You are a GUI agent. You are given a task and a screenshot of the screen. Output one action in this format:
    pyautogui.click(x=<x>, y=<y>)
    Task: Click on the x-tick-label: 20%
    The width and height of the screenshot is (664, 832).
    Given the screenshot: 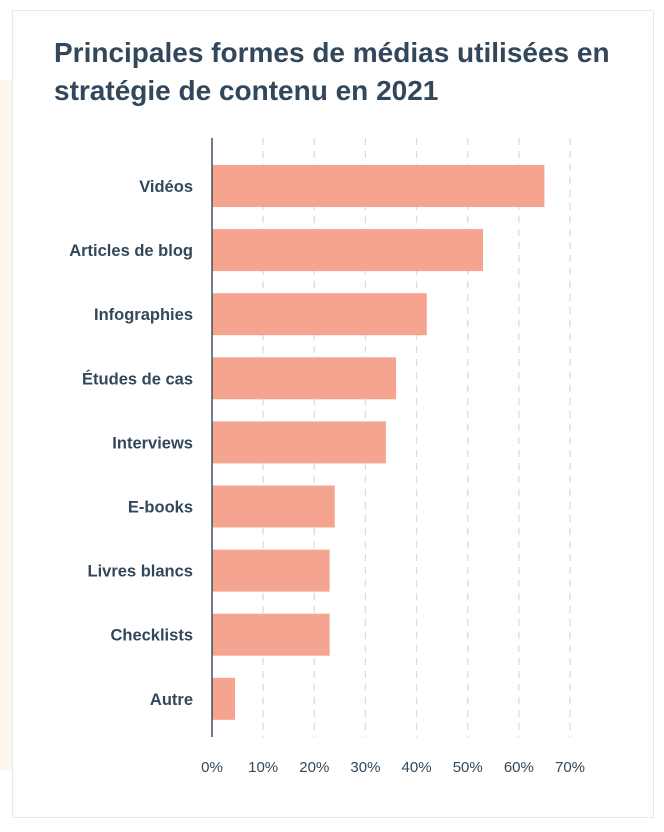 What is the action you would take?
    pyautogui.click(x=314, y=767)
    